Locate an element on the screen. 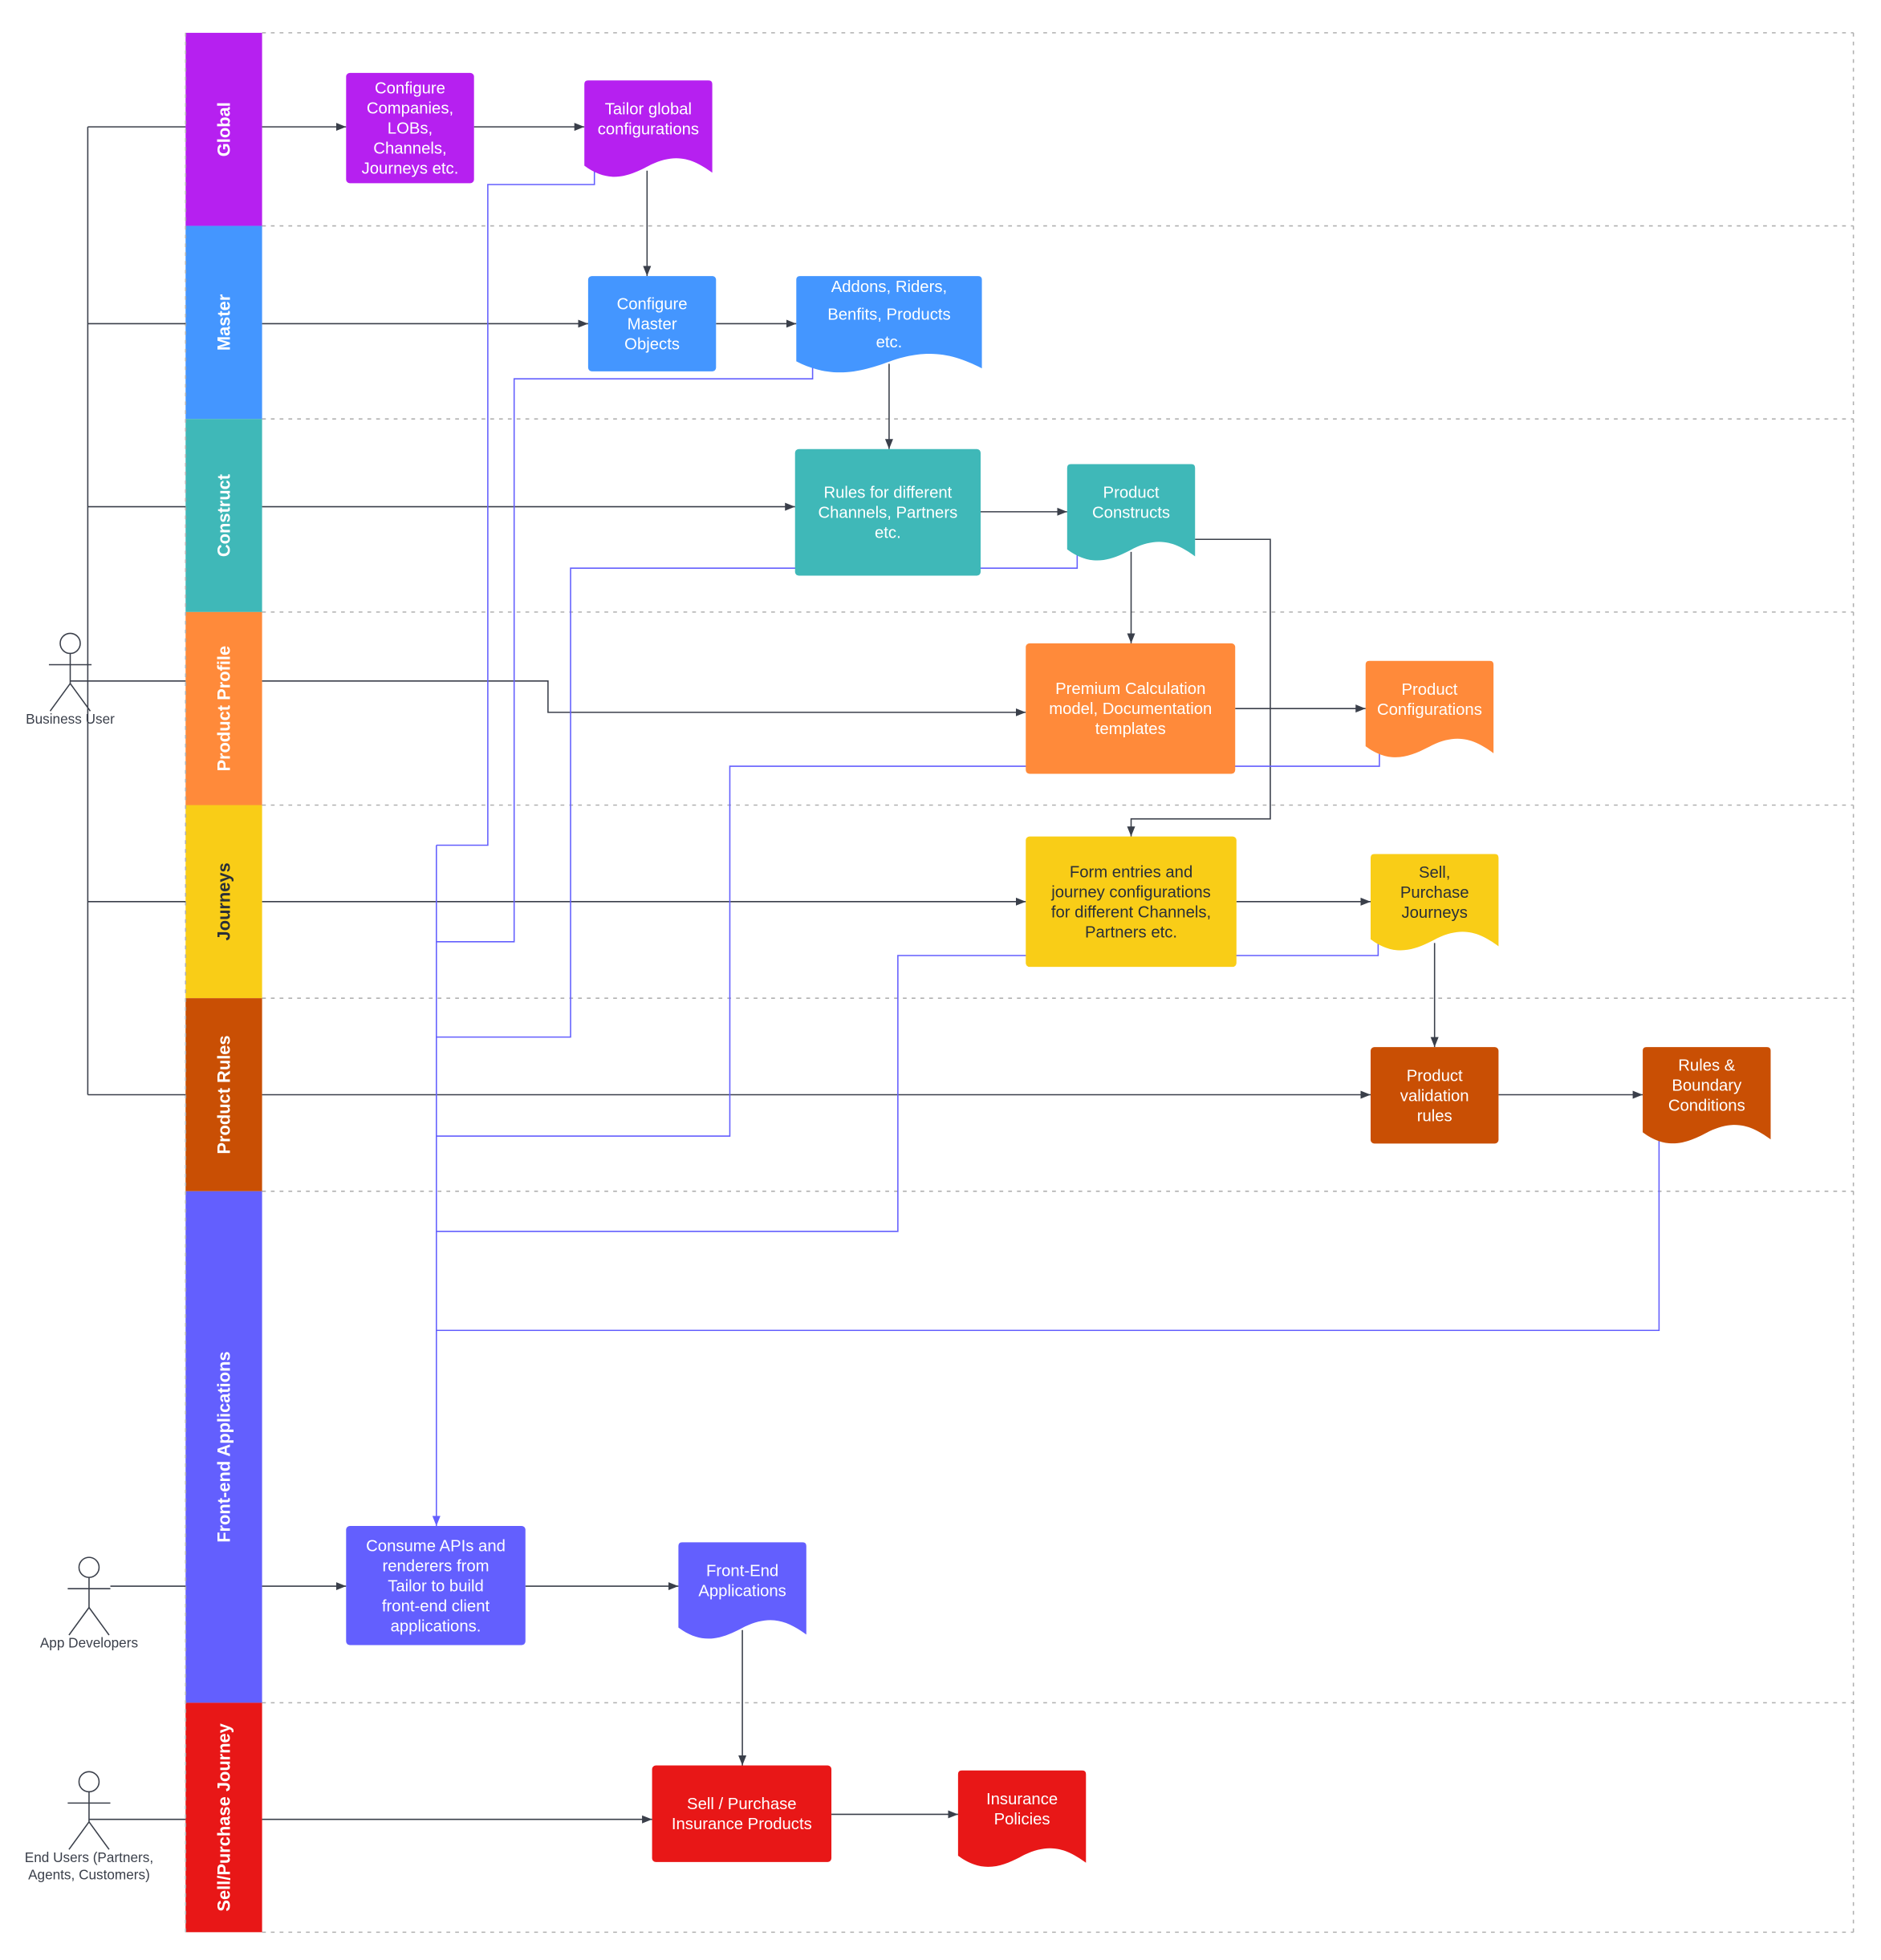  node-product-constructs: Product Constructs is located at coordinates (1131, 512).